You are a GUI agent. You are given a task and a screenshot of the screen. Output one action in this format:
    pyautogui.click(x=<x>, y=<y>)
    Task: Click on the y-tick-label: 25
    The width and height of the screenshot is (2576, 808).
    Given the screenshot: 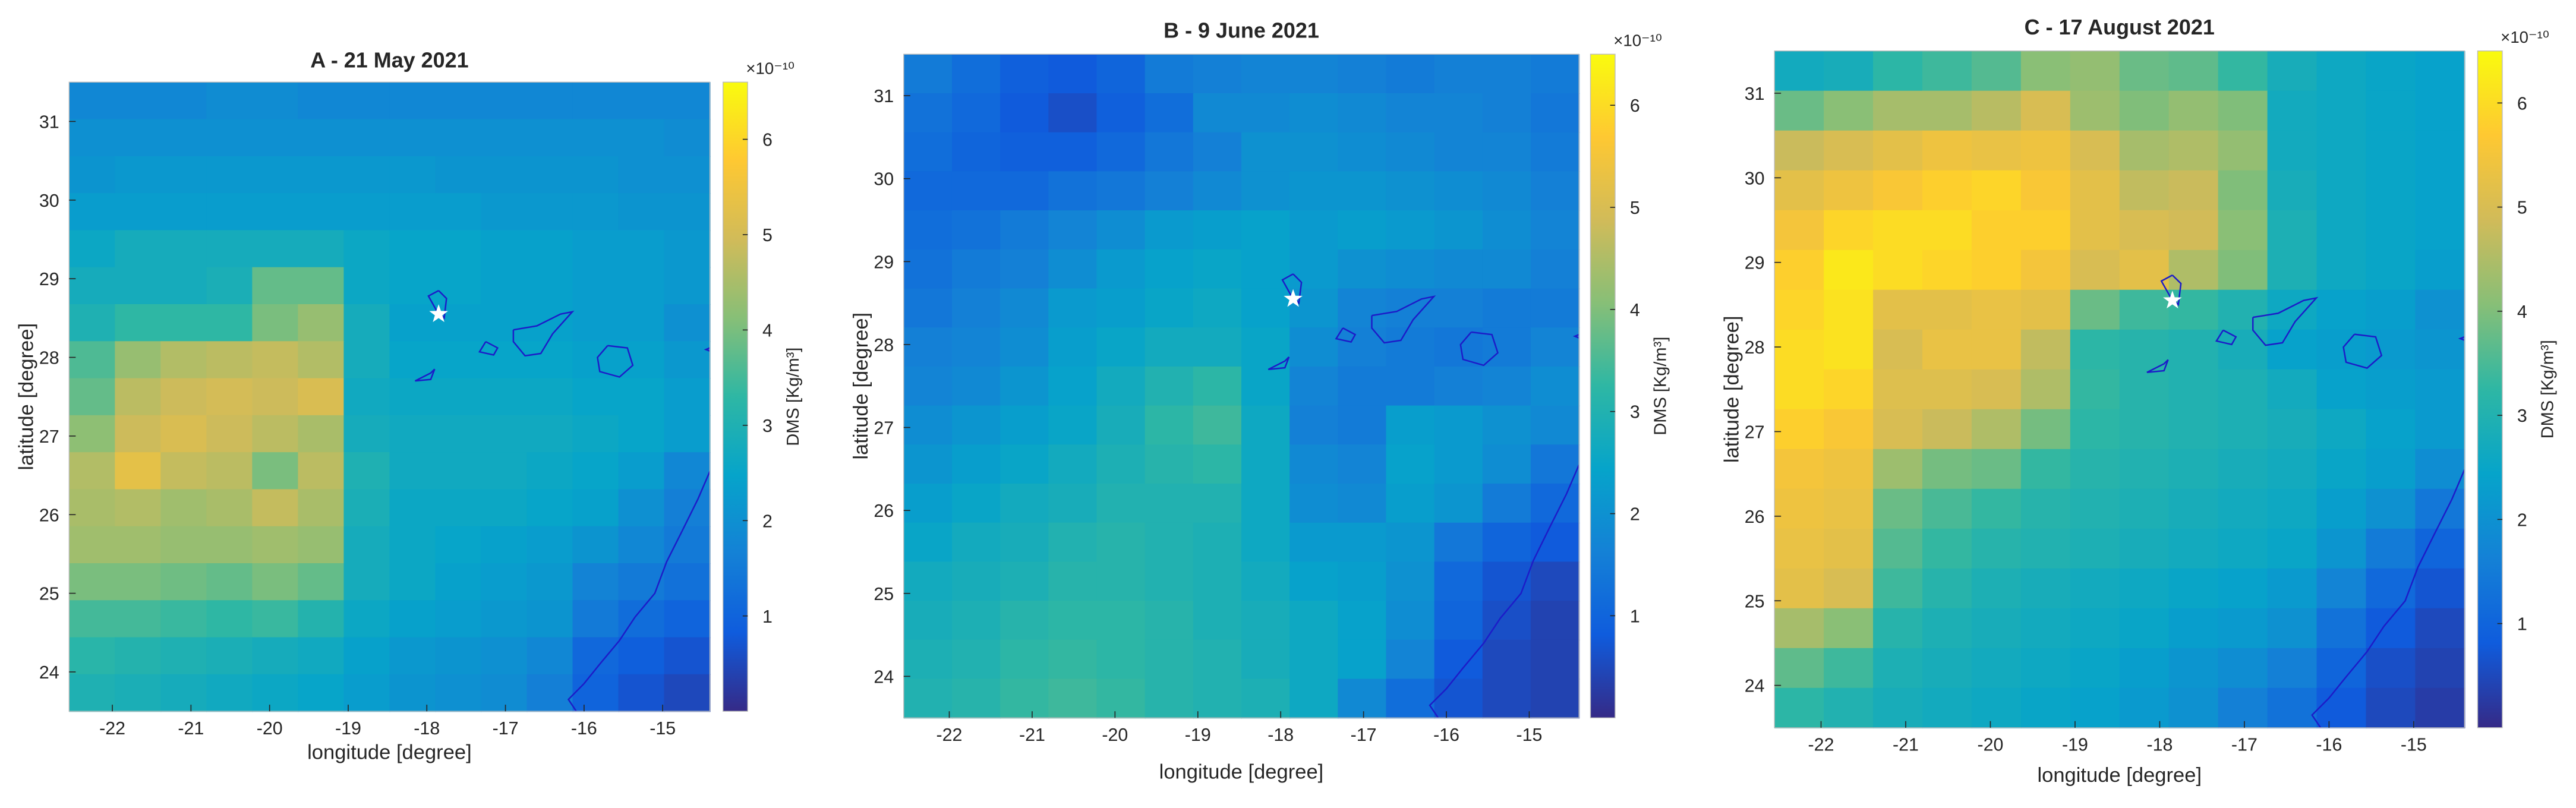 What is the action you would take?
    pyautogui.click(x=1755, y=601)
    